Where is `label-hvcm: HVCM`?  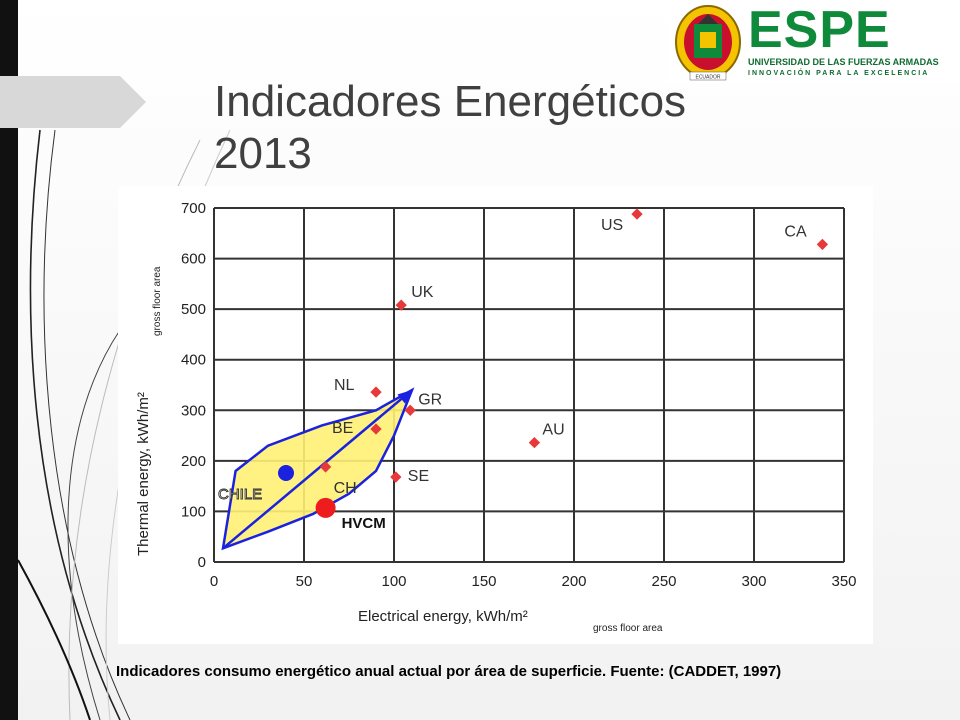 label-hvcm: HVCM is located at coordinates (364, 523).